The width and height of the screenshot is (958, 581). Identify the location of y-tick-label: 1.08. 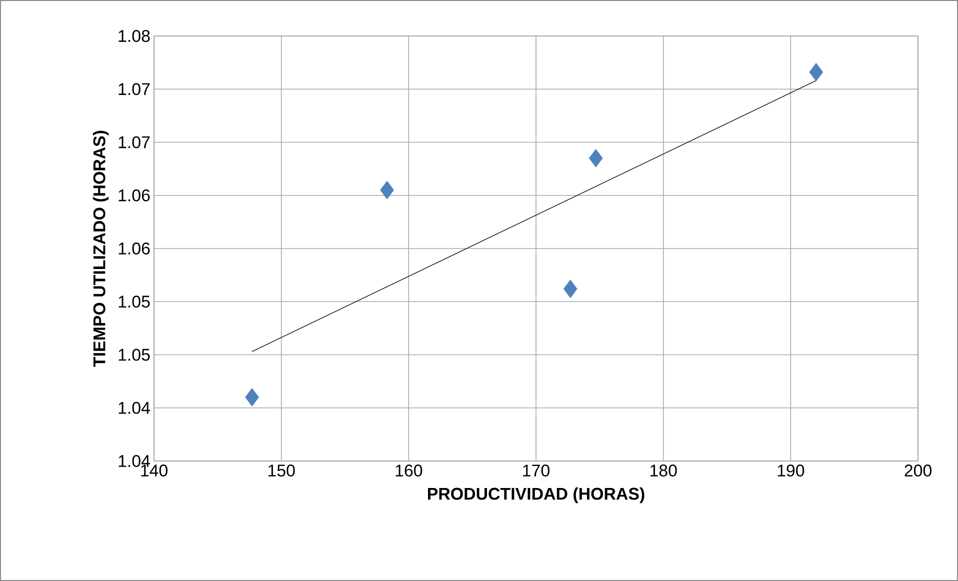
(134, 36).